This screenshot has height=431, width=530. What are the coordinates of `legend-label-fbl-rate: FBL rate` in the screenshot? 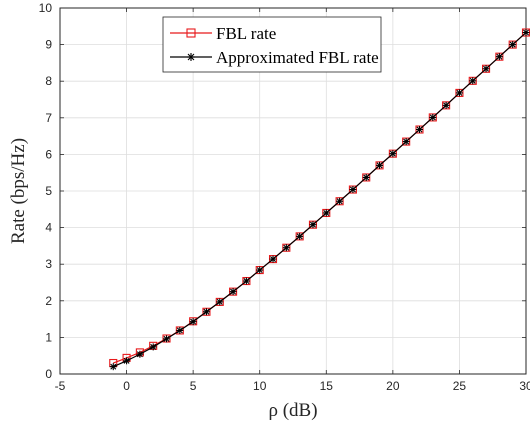 It's located at (246, 33).